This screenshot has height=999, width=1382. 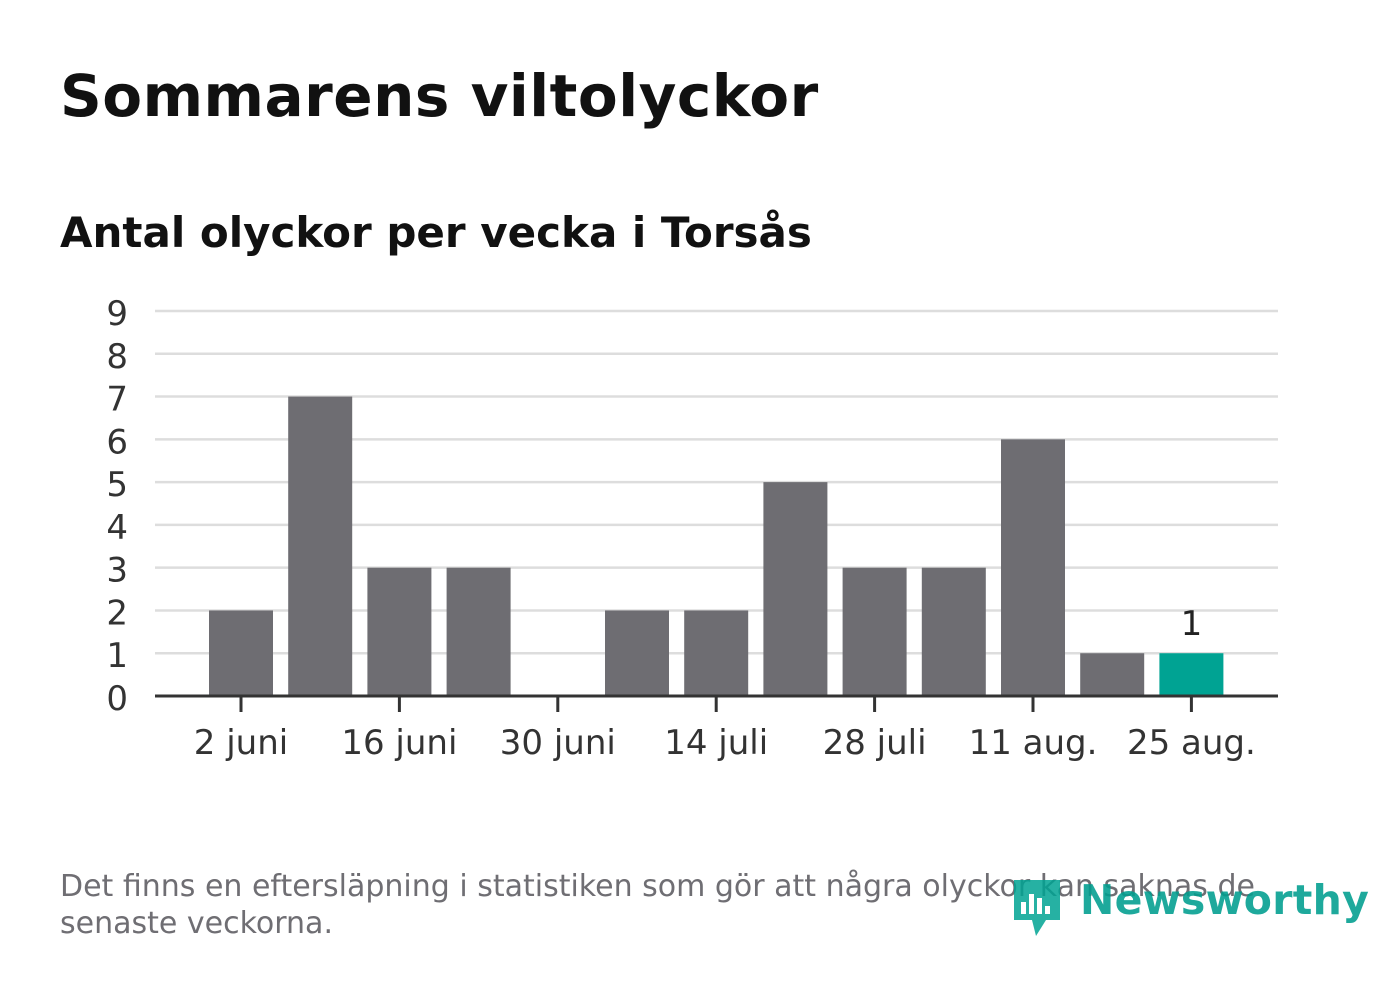 I want to click on x-tick-label: 14 juli, so click(x=716, y=743).